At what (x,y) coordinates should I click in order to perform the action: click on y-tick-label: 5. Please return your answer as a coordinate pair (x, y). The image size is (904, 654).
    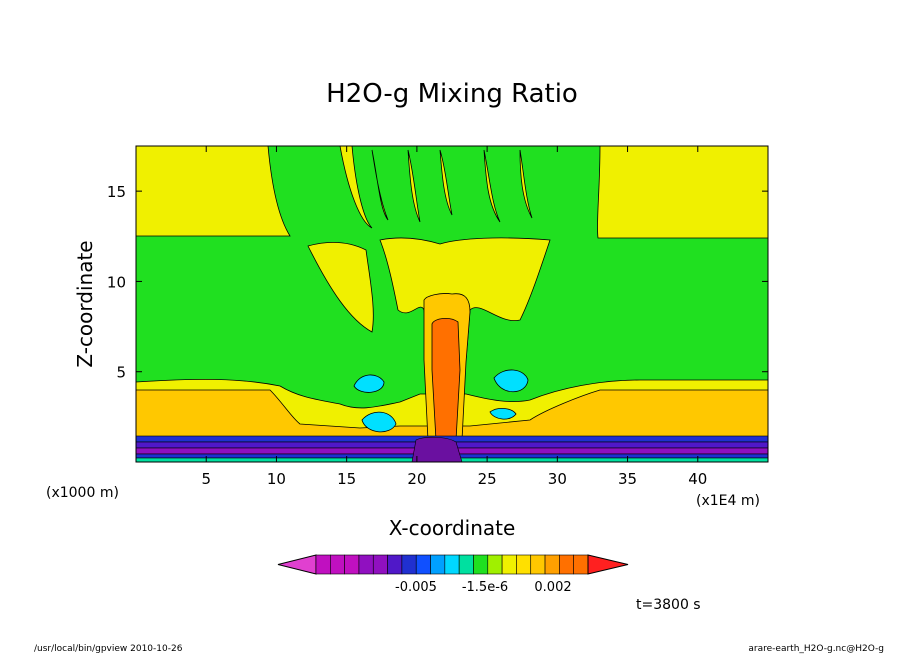
    Looking at the image, I should click on (121, 373).